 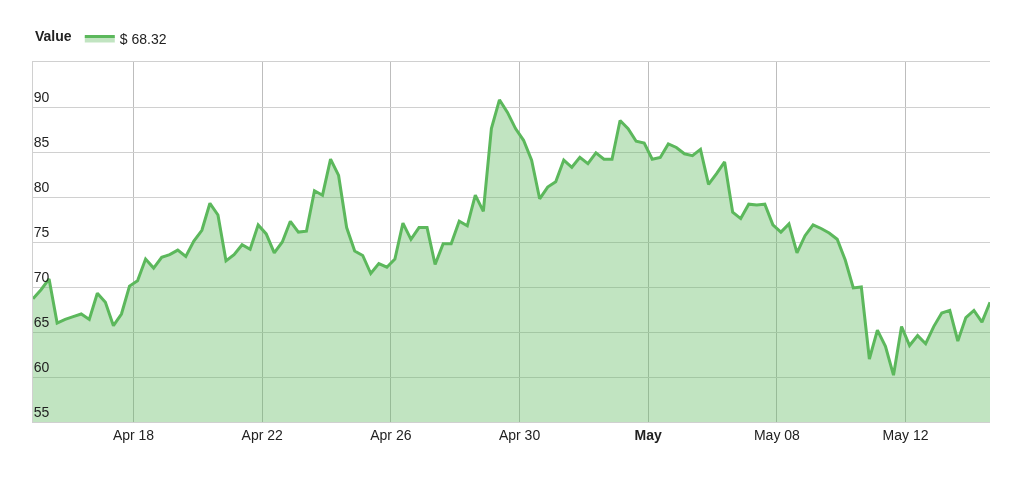 I want to click on y-tick-label: 65, so click(x=41, y=322).